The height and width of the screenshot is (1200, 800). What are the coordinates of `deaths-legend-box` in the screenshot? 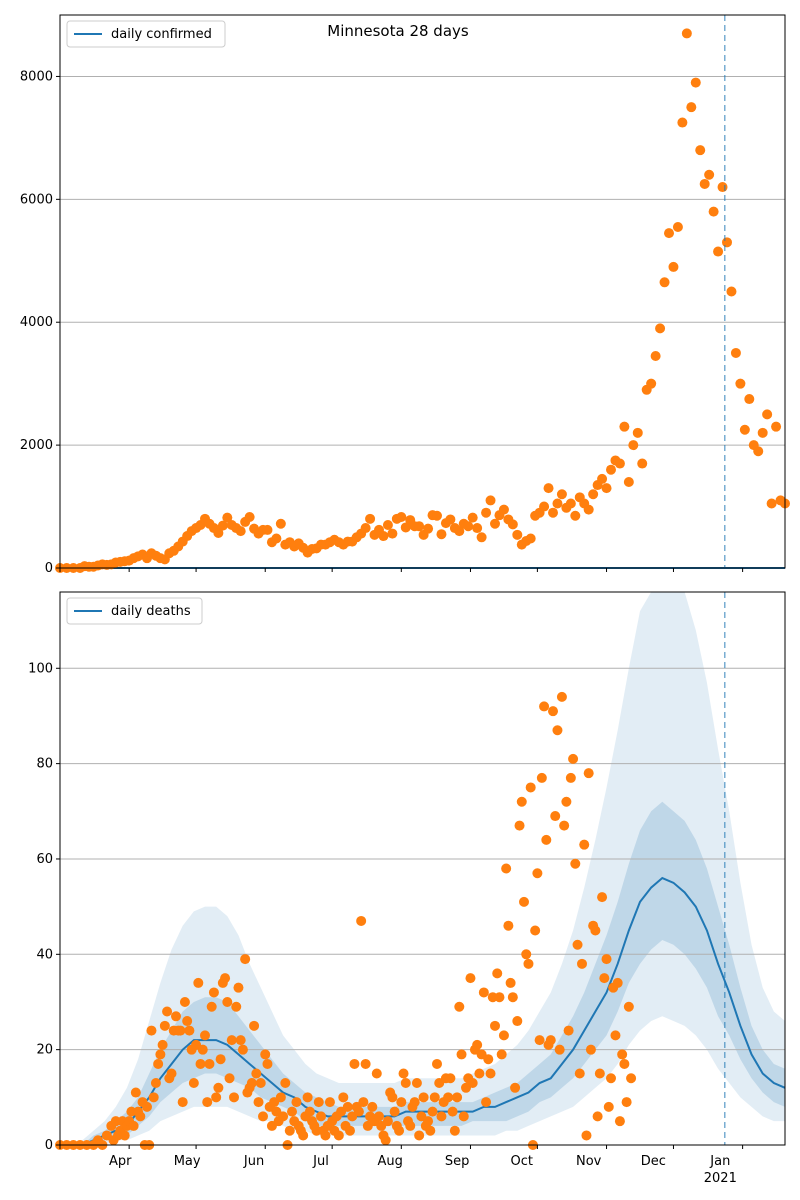 It's located at (134, 611).